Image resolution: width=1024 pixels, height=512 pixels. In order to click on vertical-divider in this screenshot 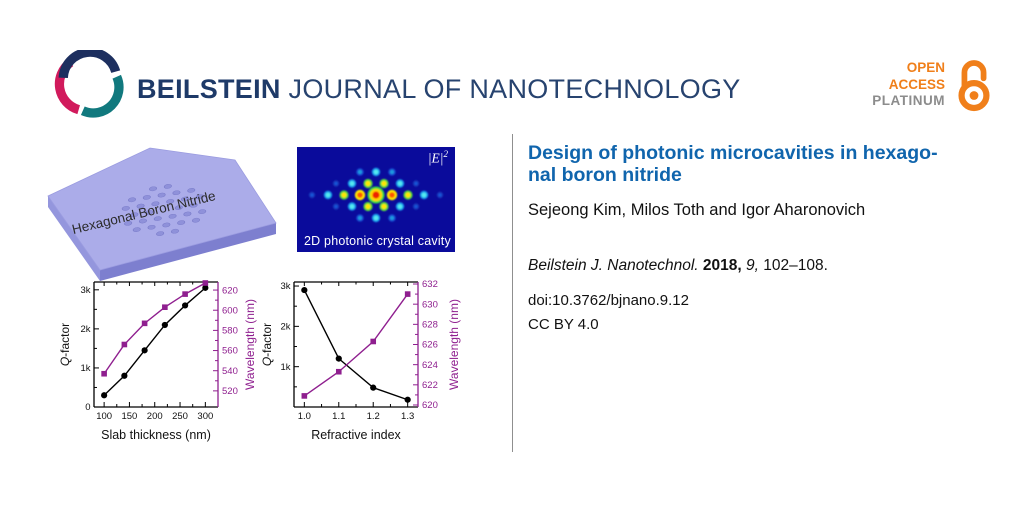, I will do `click(512, 293)`.